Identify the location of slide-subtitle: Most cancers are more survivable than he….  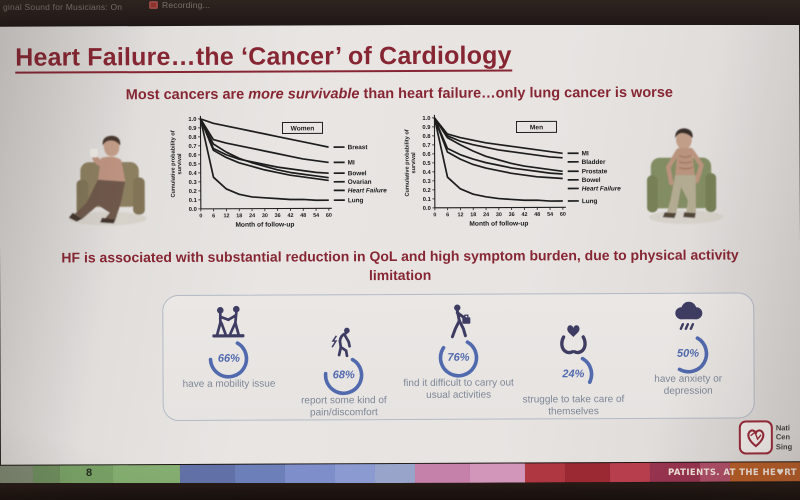
(399, 94).